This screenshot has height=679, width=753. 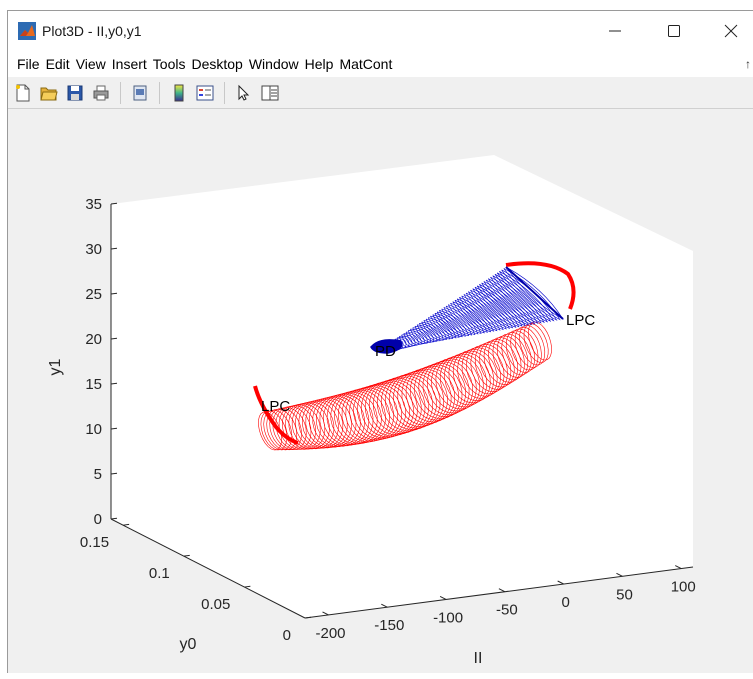 I want to click on close-icon, so click(x=731, y=31).